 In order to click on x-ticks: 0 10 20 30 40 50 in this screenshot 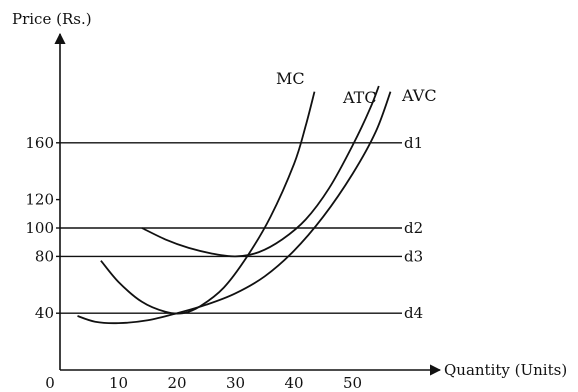, I will do `click(203, 383)`.